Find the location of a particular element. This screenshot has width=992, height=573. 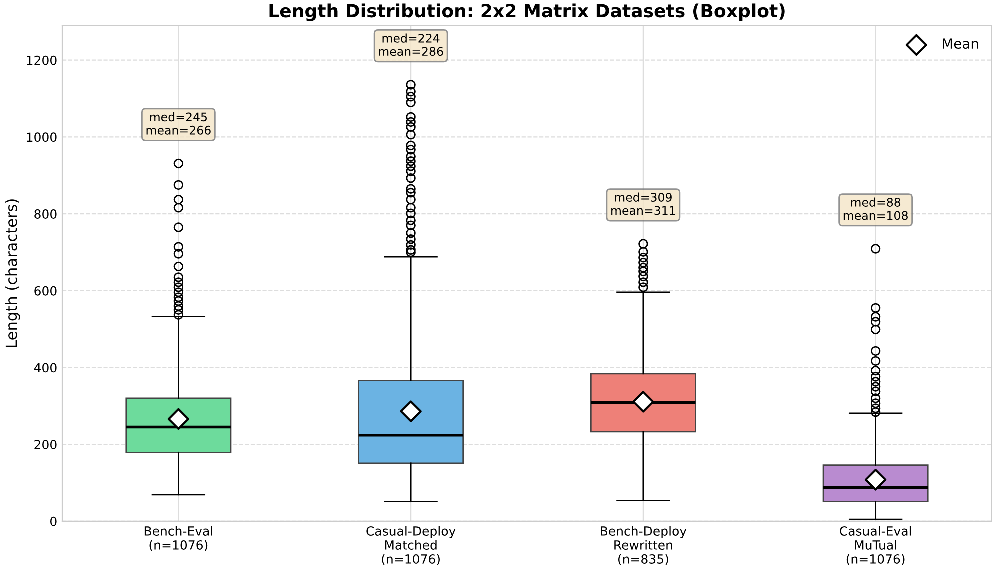

y-tick-label: 0 is located at coordinates (53, 521).